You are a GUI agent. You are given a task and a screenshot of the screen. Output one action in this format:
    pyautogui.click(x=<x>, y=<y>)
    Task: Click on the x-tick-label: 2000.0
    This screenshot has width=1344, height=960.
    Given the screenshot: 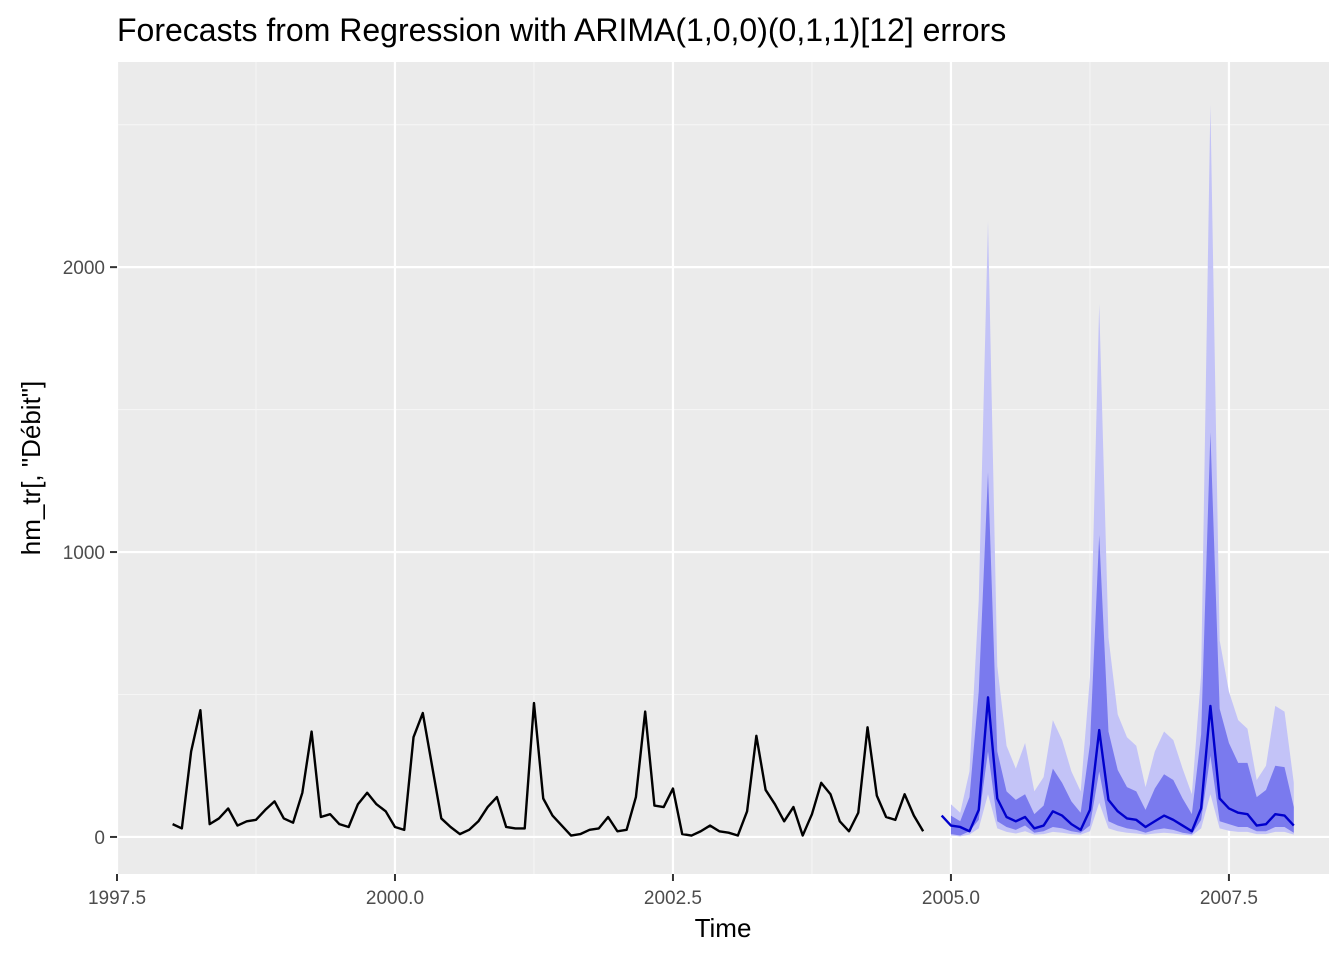 What is the action you would take?
    pyautogui.click(x=395, y=898)
    